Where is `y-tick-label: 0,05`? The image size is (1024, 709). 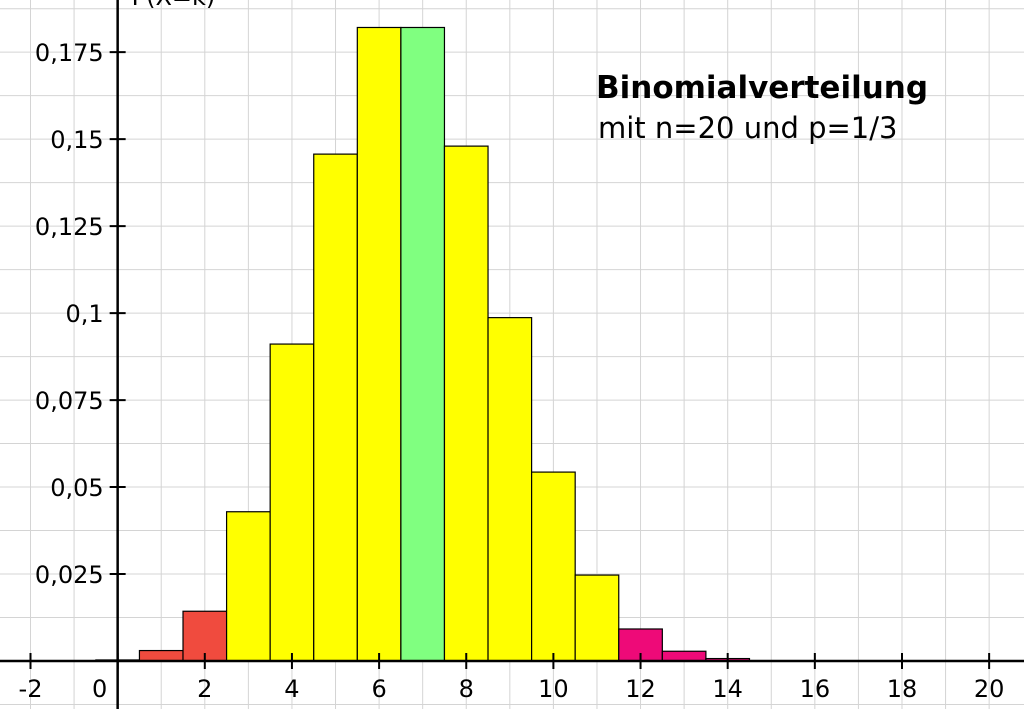
y-tick-label: 0,05 is located at coordinates (76, 488).